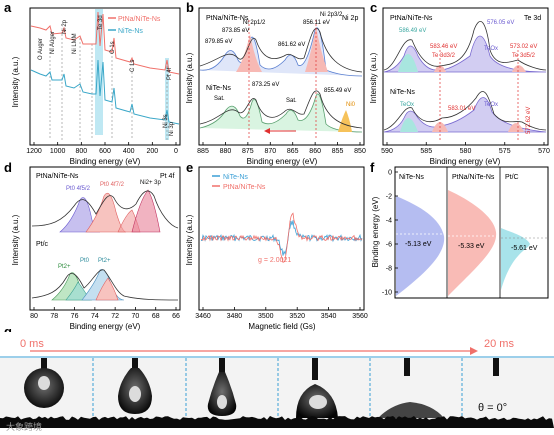 The image size is (554, 435). I want to click on panel-letter: d, so click(8, 167).